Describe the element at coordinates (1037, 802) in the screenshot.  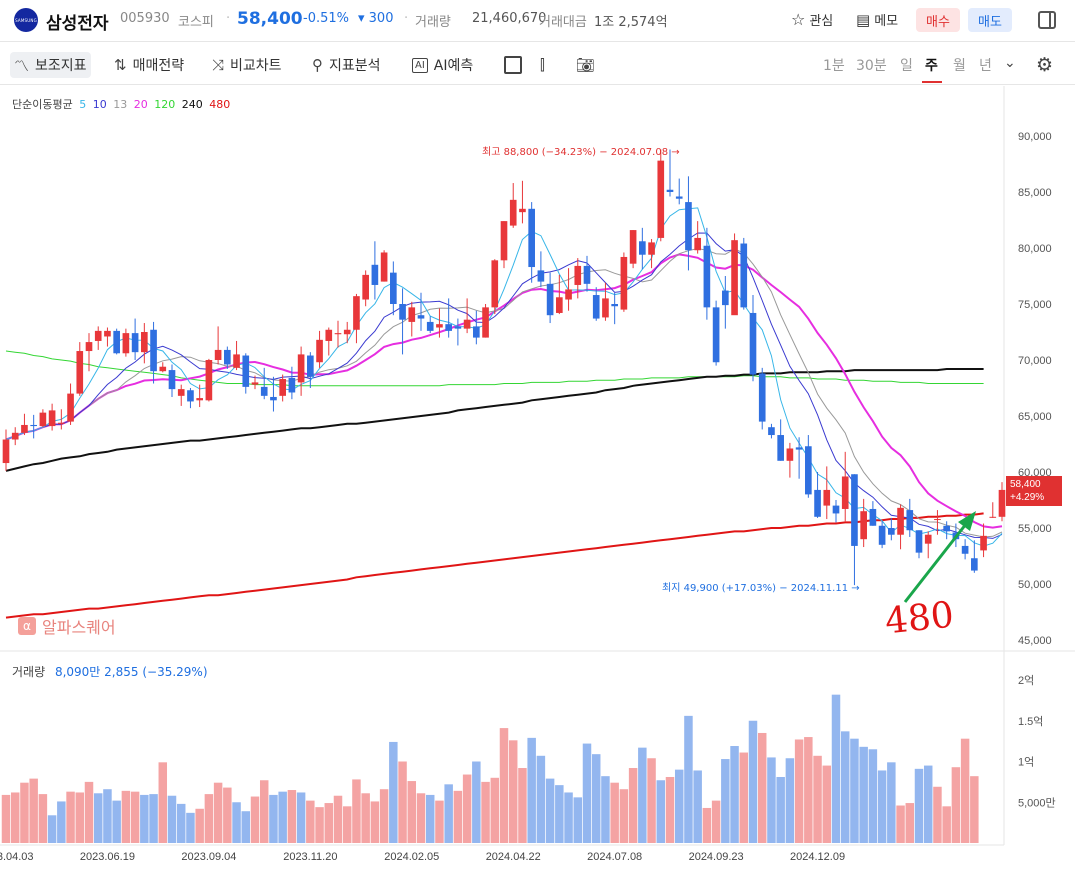
I see `volume-tick-label: 5,000만` at that location.